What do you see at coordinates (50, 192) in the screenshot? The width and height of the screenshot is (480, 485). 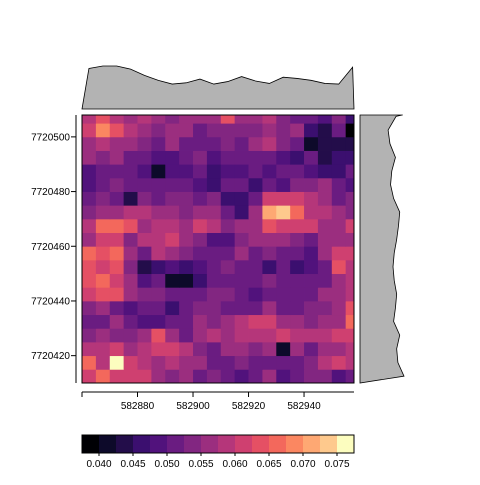 I see `y-tick-label: 7720480` at bounding box center [50, 192].